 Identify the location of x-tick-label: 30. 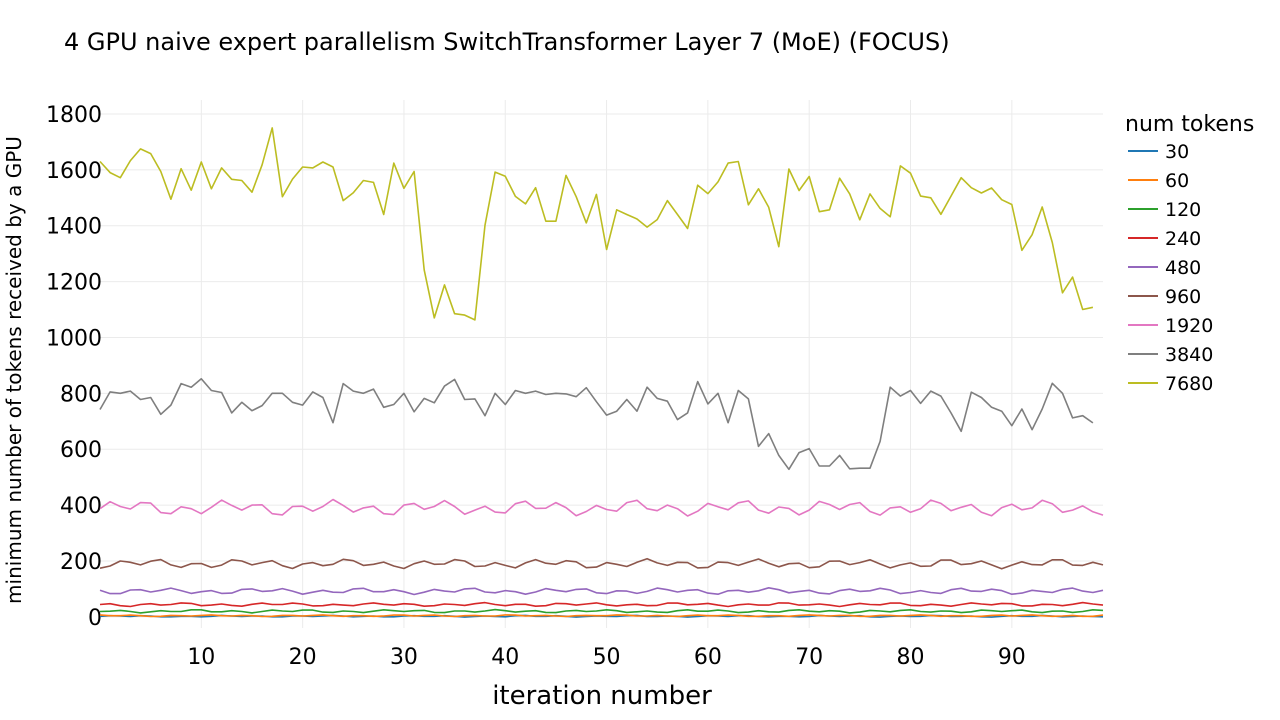
(404, 657).